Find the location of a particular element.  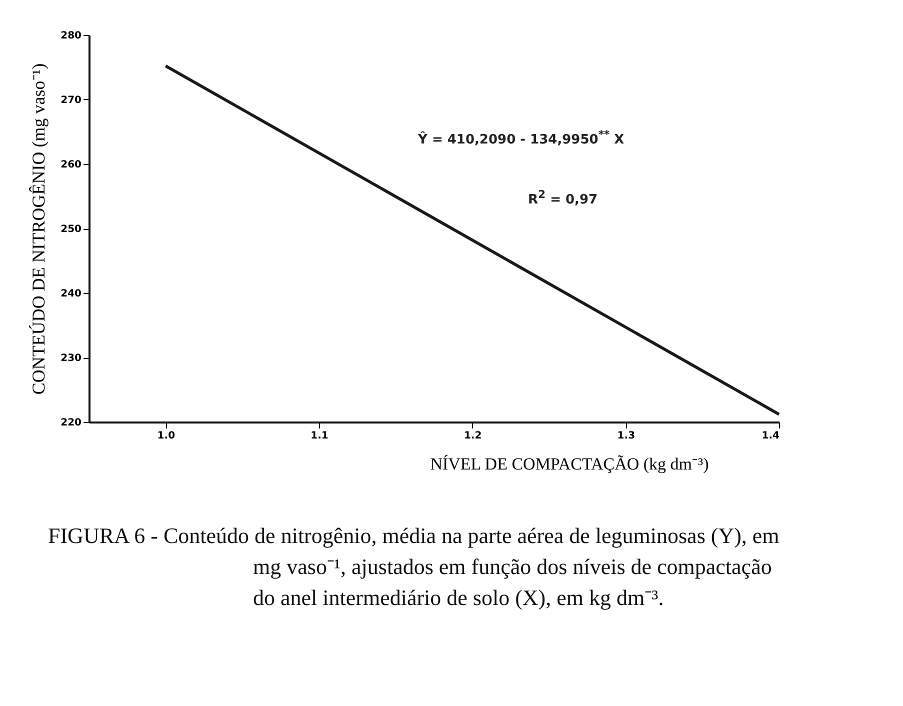

annotation: Ŷ = 410,2090 - 134,9950$^{**}$ X is located at coordinates (521, 138).